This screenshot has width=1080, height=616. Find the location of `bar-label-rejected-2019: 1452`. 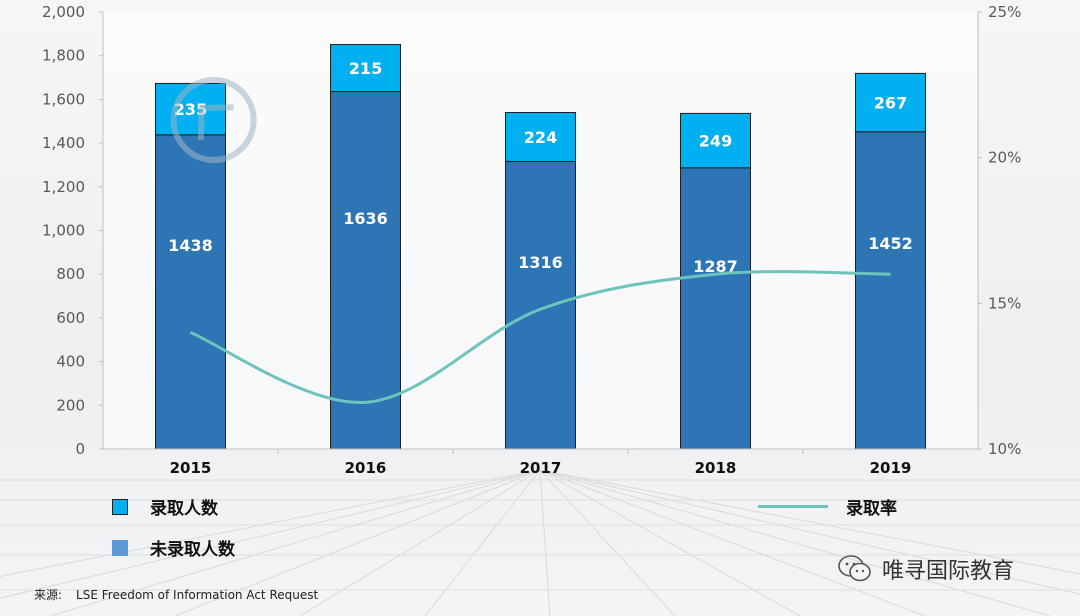

bar-label-rejected-2019: 1452 is located at coordinates (890, 243).